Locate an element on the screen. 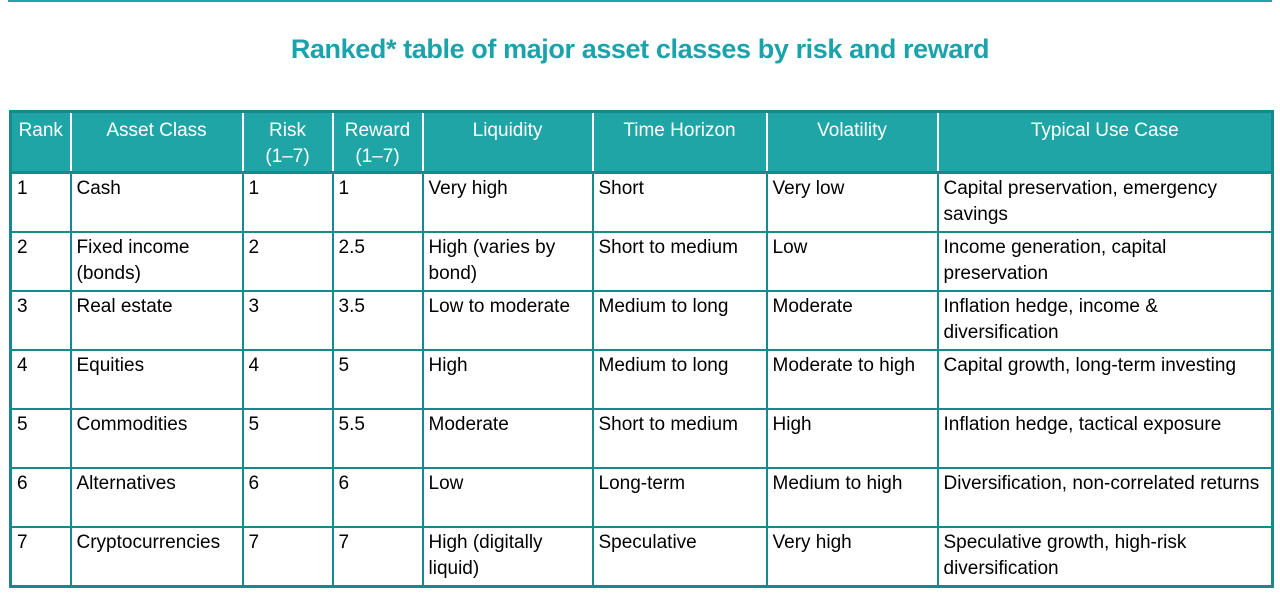 The image size is (1280, 616). cell-asset-class: Commodities is located at coordinates (156, 439).